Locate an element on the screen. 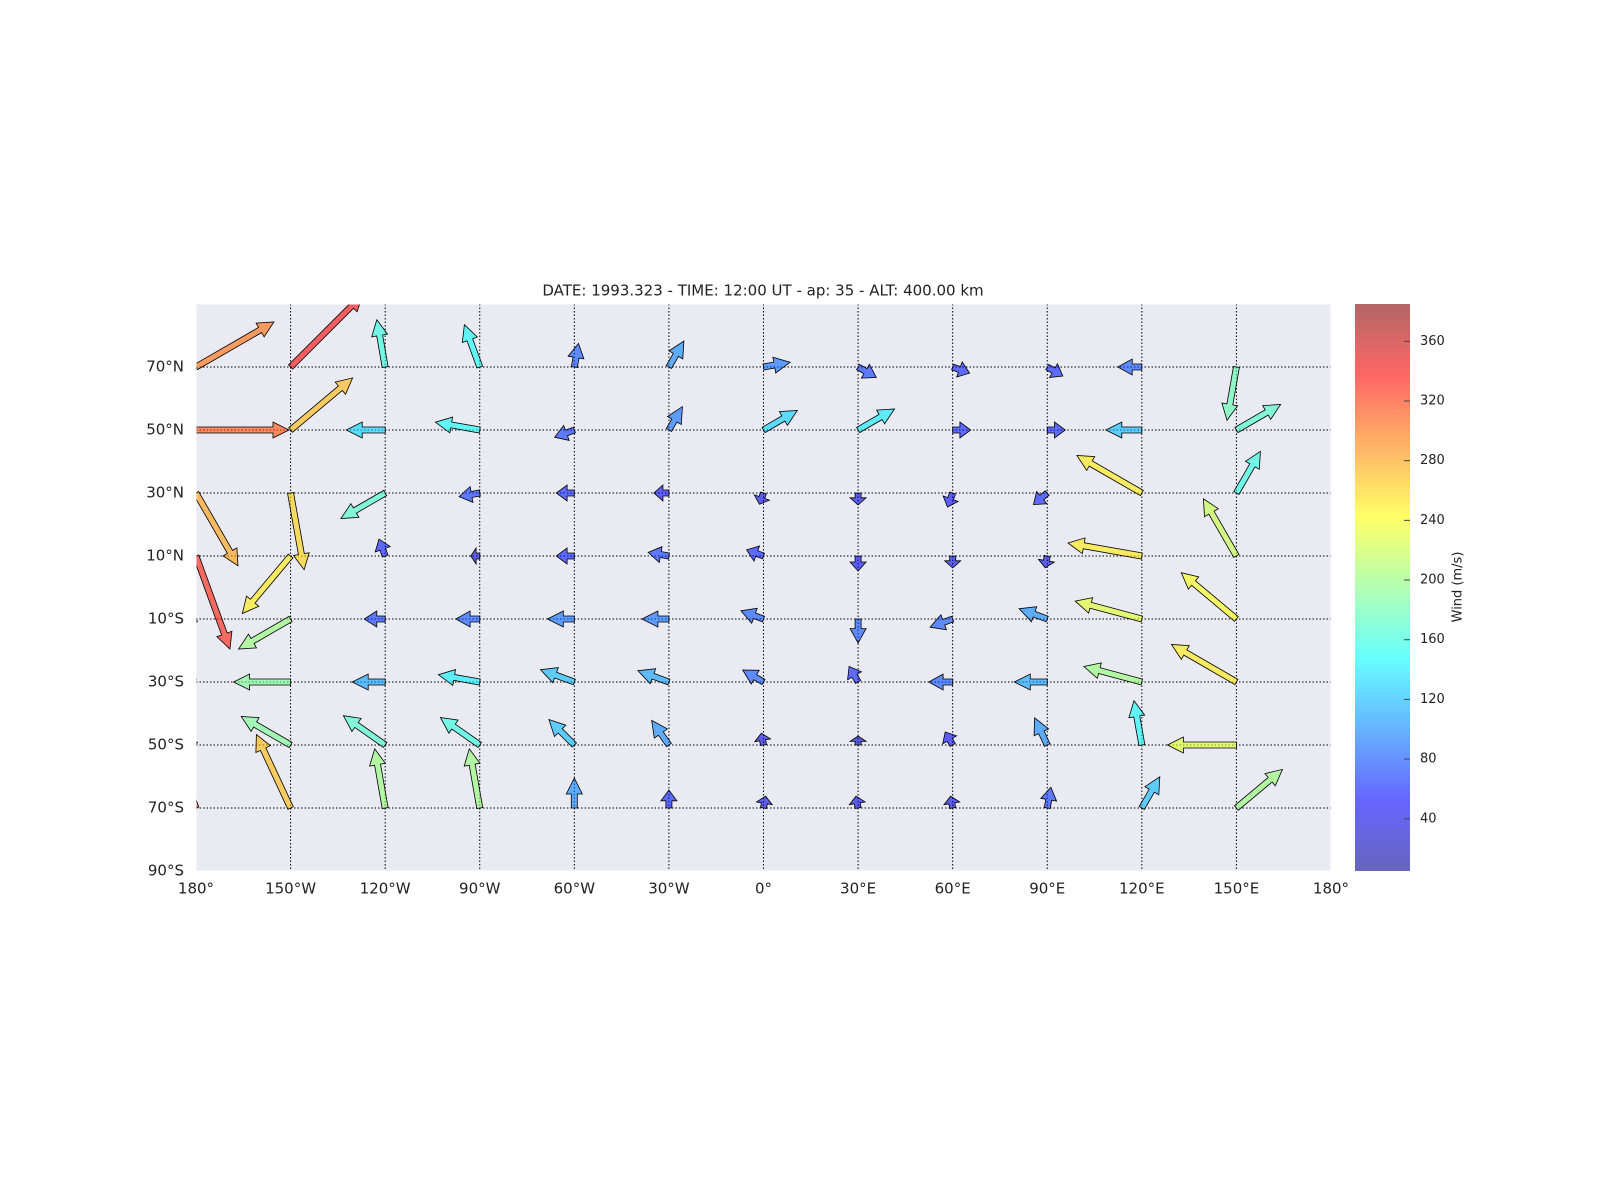 This screenshot has height=1204, width=1600. x-tick-label: 60°W is located at coordinates (575, 889).